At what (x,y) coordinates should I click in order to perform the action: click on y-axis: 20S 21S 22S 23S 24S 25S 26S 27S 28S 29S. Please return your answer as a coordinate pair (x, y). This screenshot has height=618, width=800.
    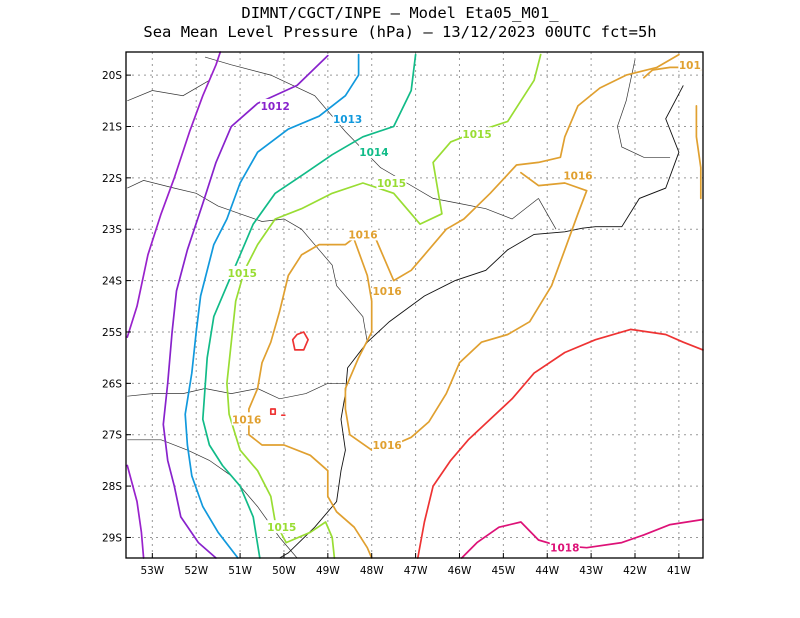
    Looking at the image, I should click on (116, 307).